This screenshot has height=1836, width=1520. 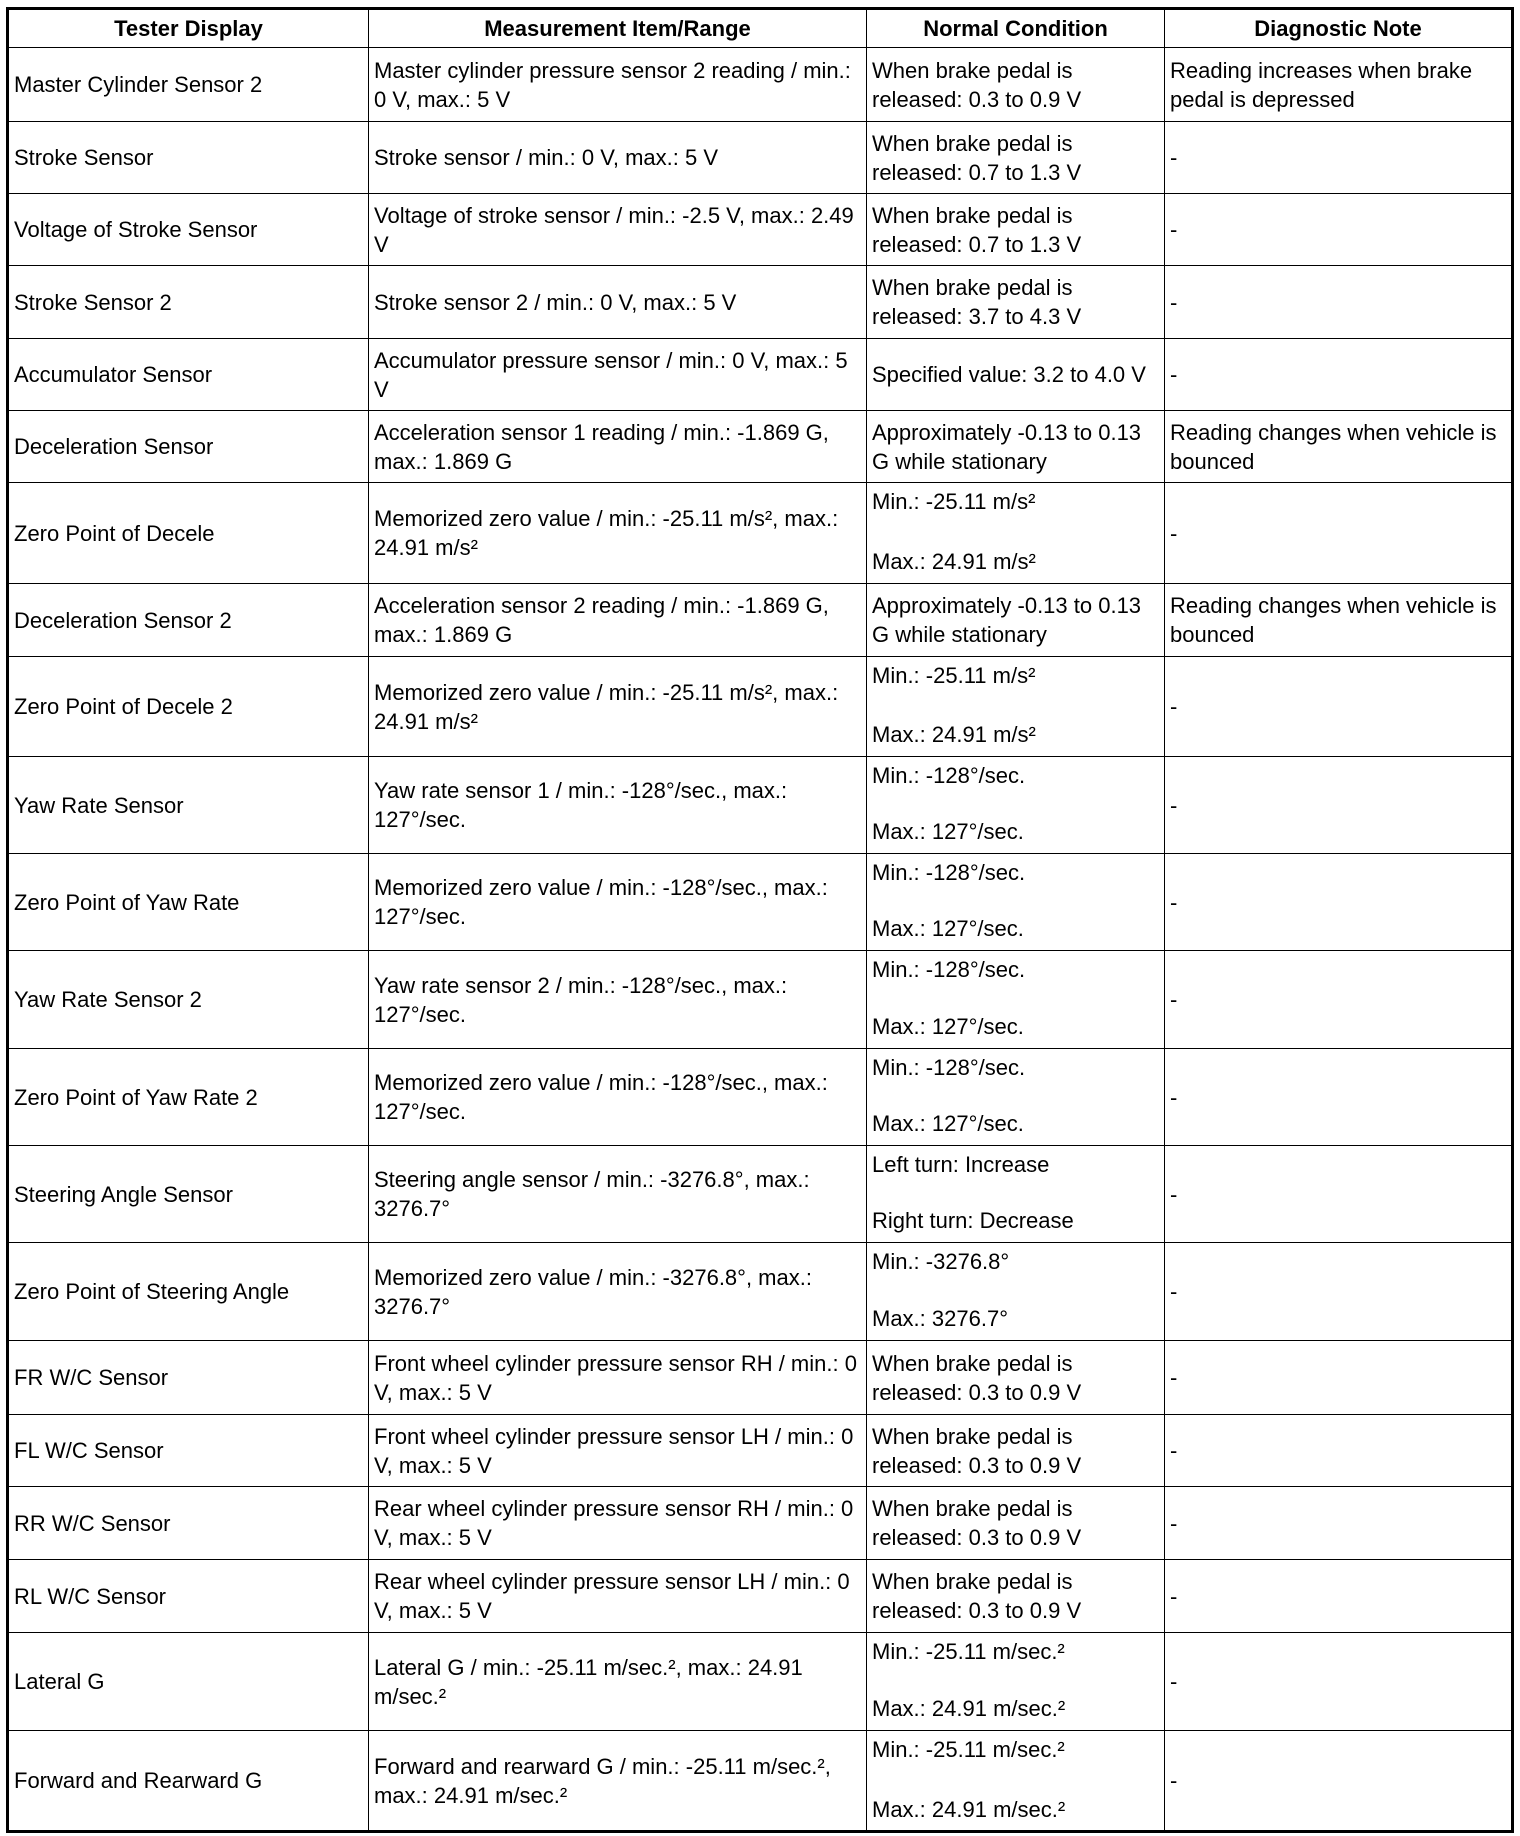 What do you see at coordinates (188, 805) in the screenshot?
I see `cell-tester-display: Yaw Rate Sensor` at bounding box center [188, 805].